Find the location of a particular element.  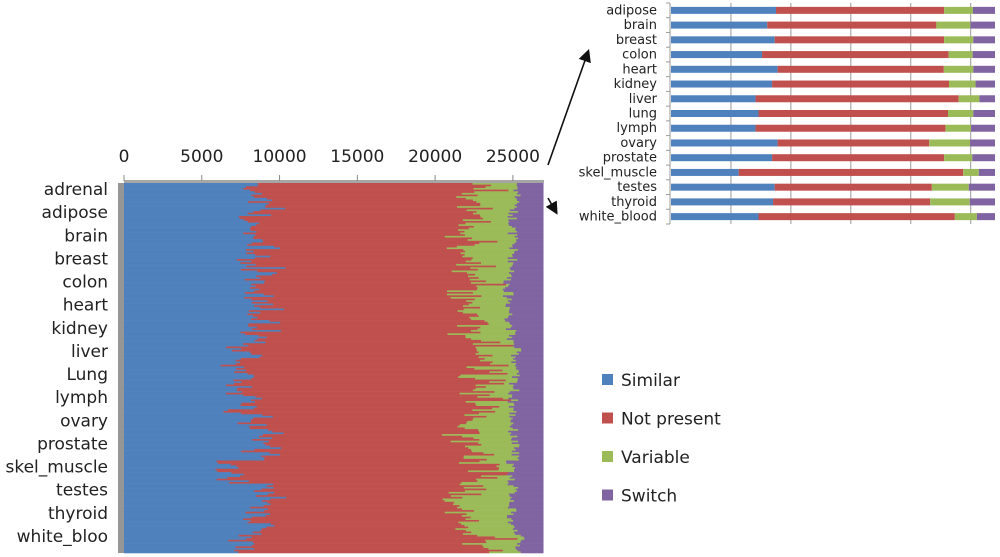

inset-bar-segment-switch is located at coordinates (985, 217).